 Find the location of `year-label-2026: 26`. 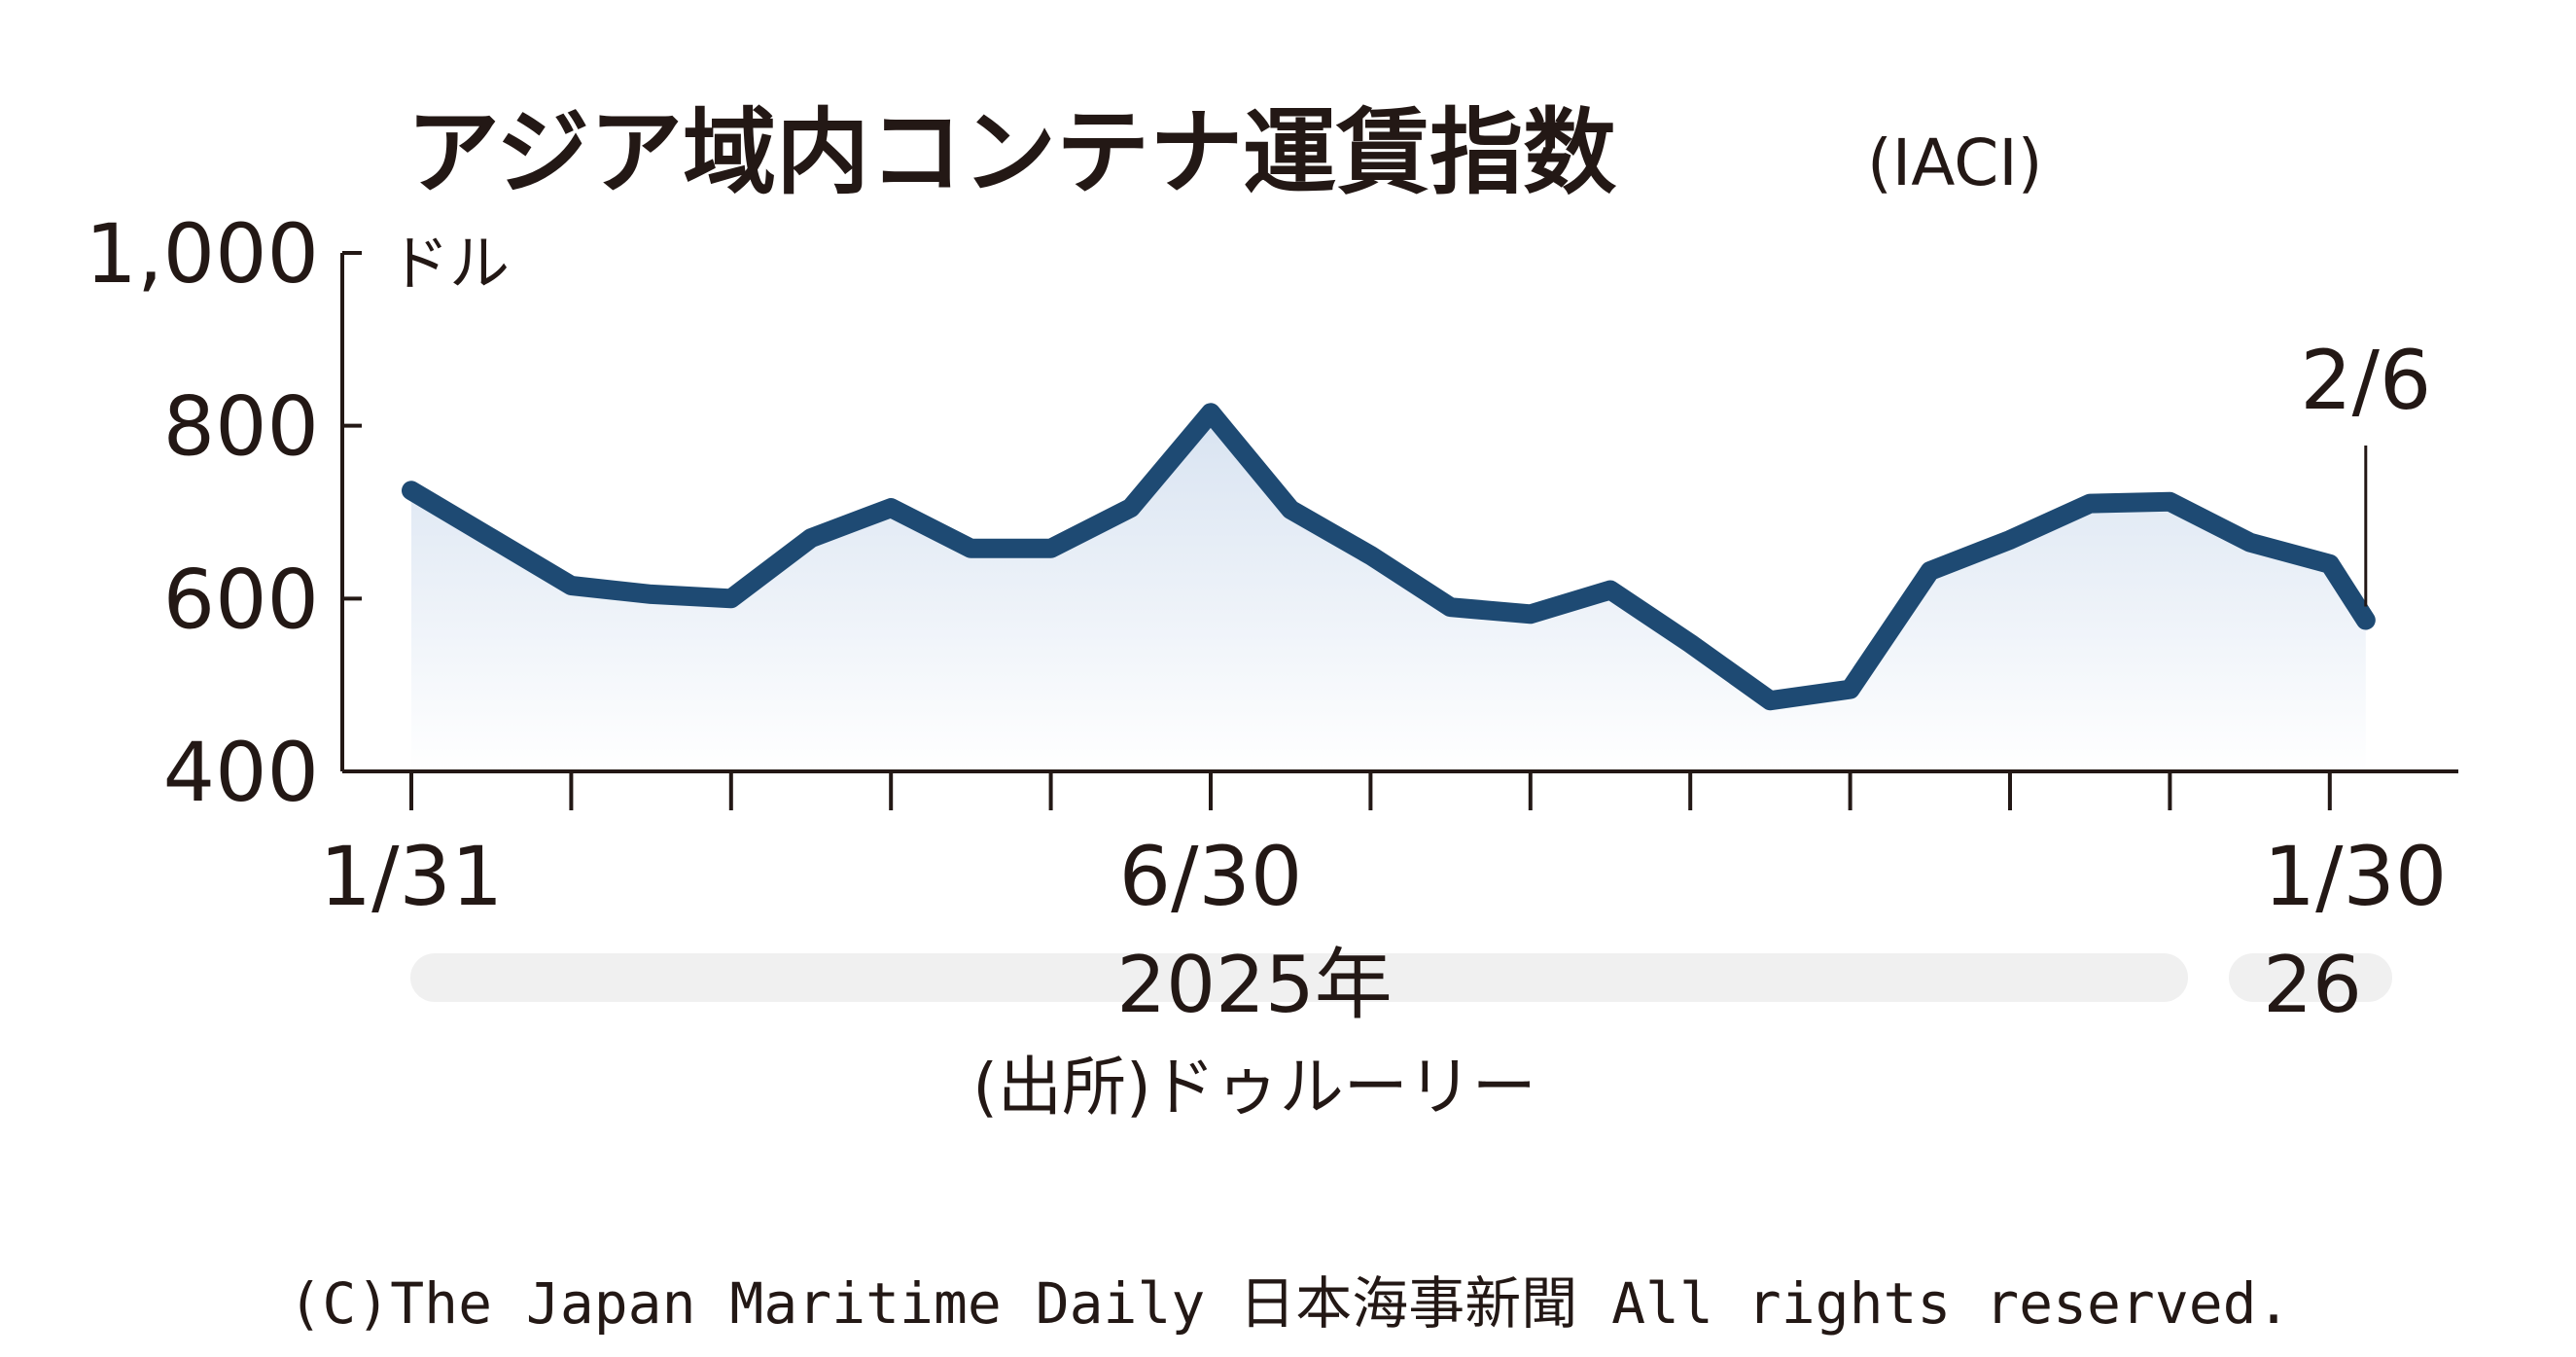

year-label-2026: 26 is located at coordinates (2313, 985).